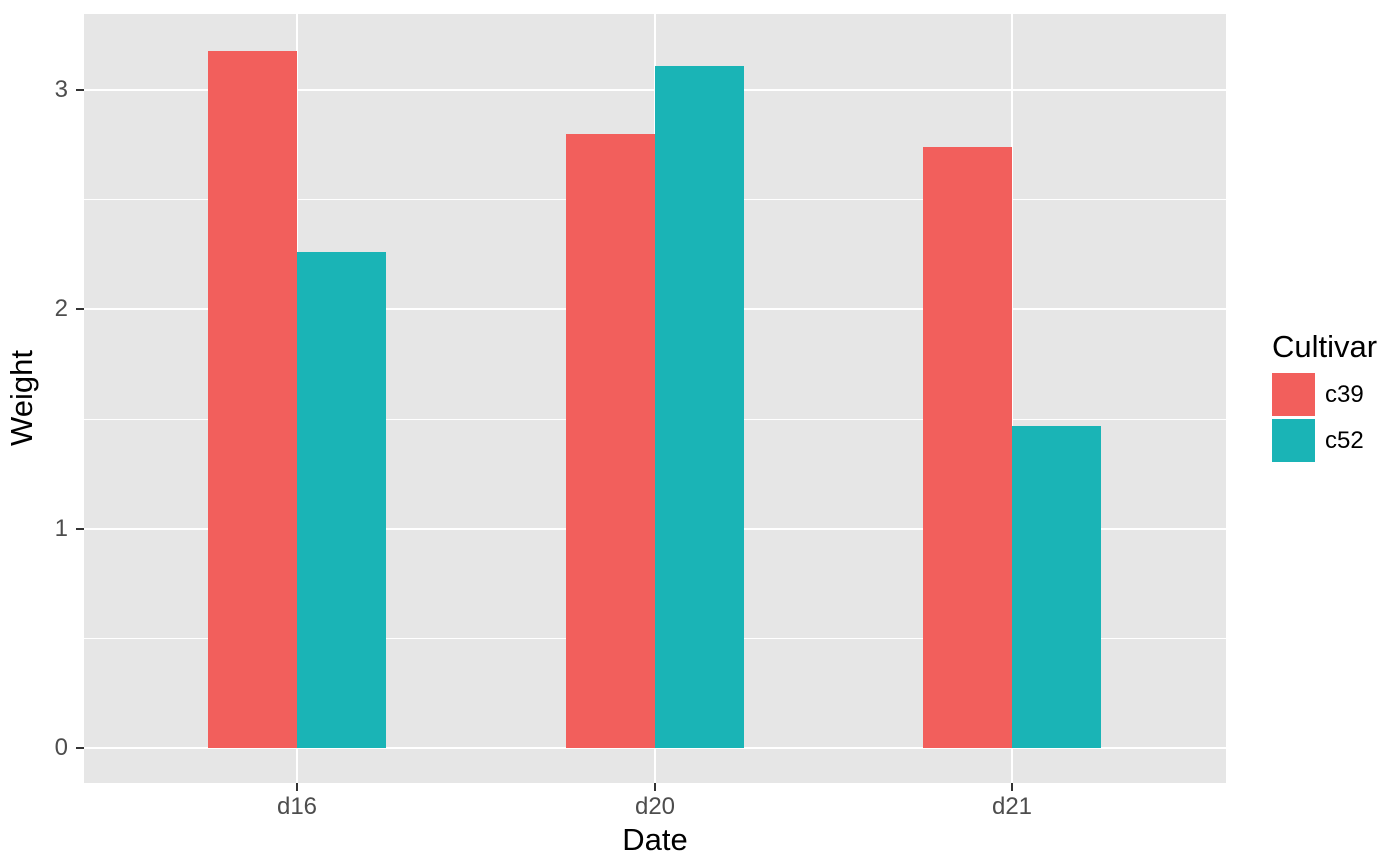 The height and width of the screenshot is (865, 1400). What do you see at coordinates (655, 806) in the screenshot?
I see `x-tick-label-d20: d20` at bounding box center [655, 806].